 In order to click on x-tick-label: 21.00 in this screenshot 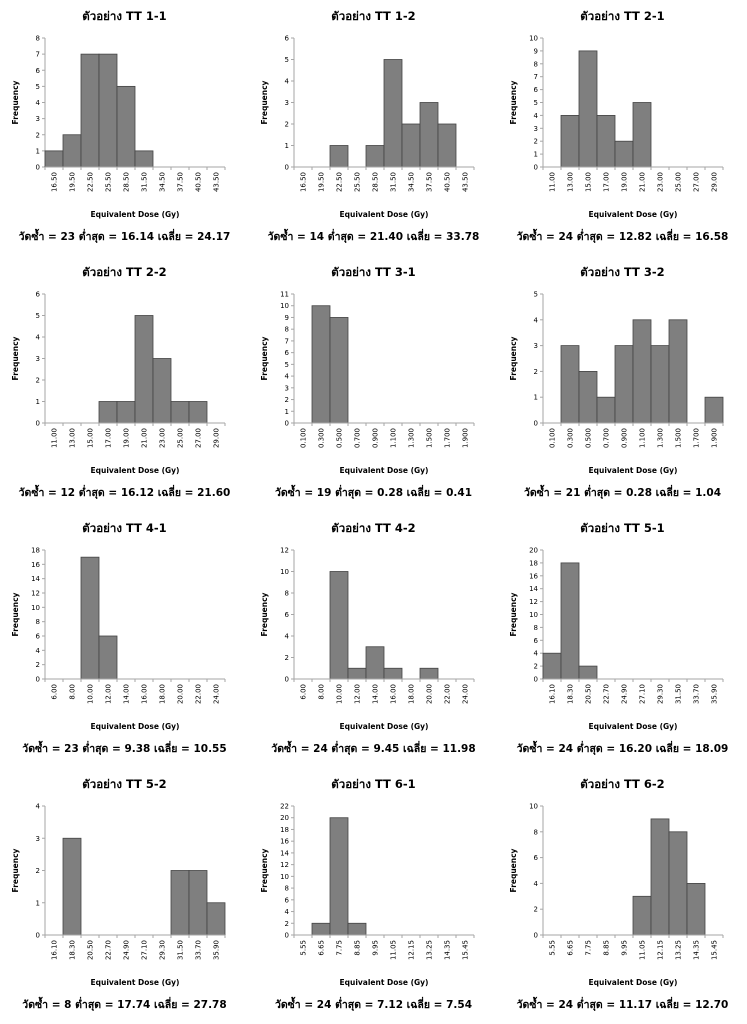, I will do `click(145, 438)`.